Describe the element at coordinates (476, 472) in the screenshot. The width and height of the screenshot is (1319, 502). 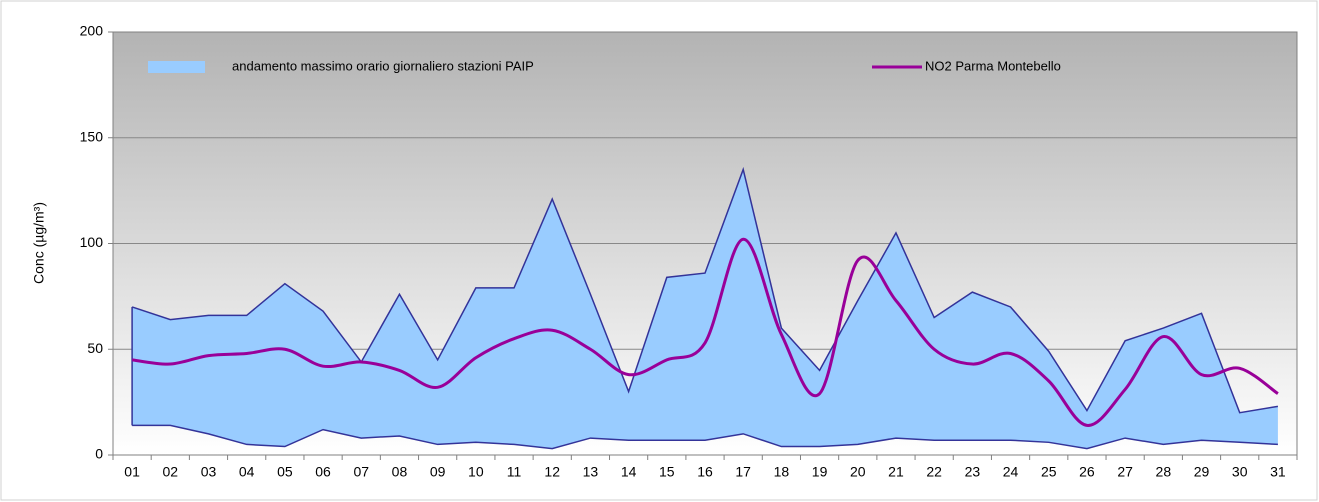
I see `x-tick-label: 10` at that location.